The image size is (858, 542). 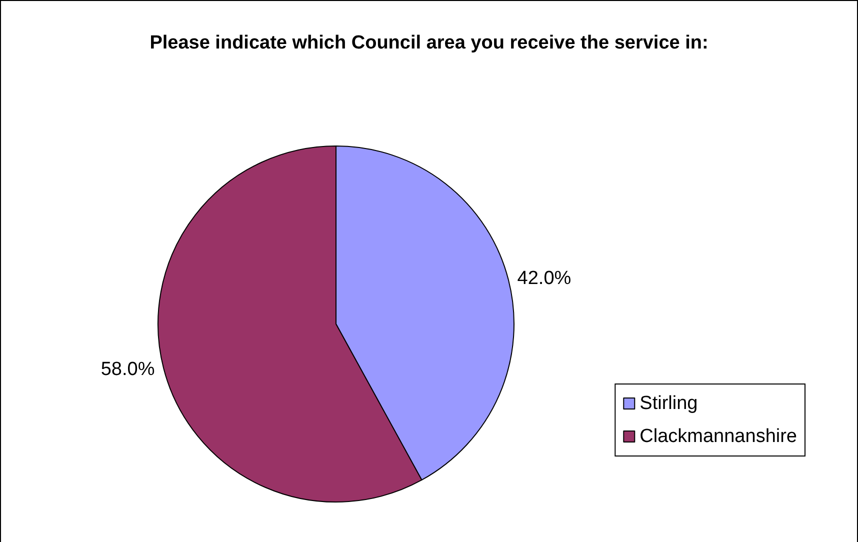 I want to click on data-label: 42.0%, so click(x=544, y=279).